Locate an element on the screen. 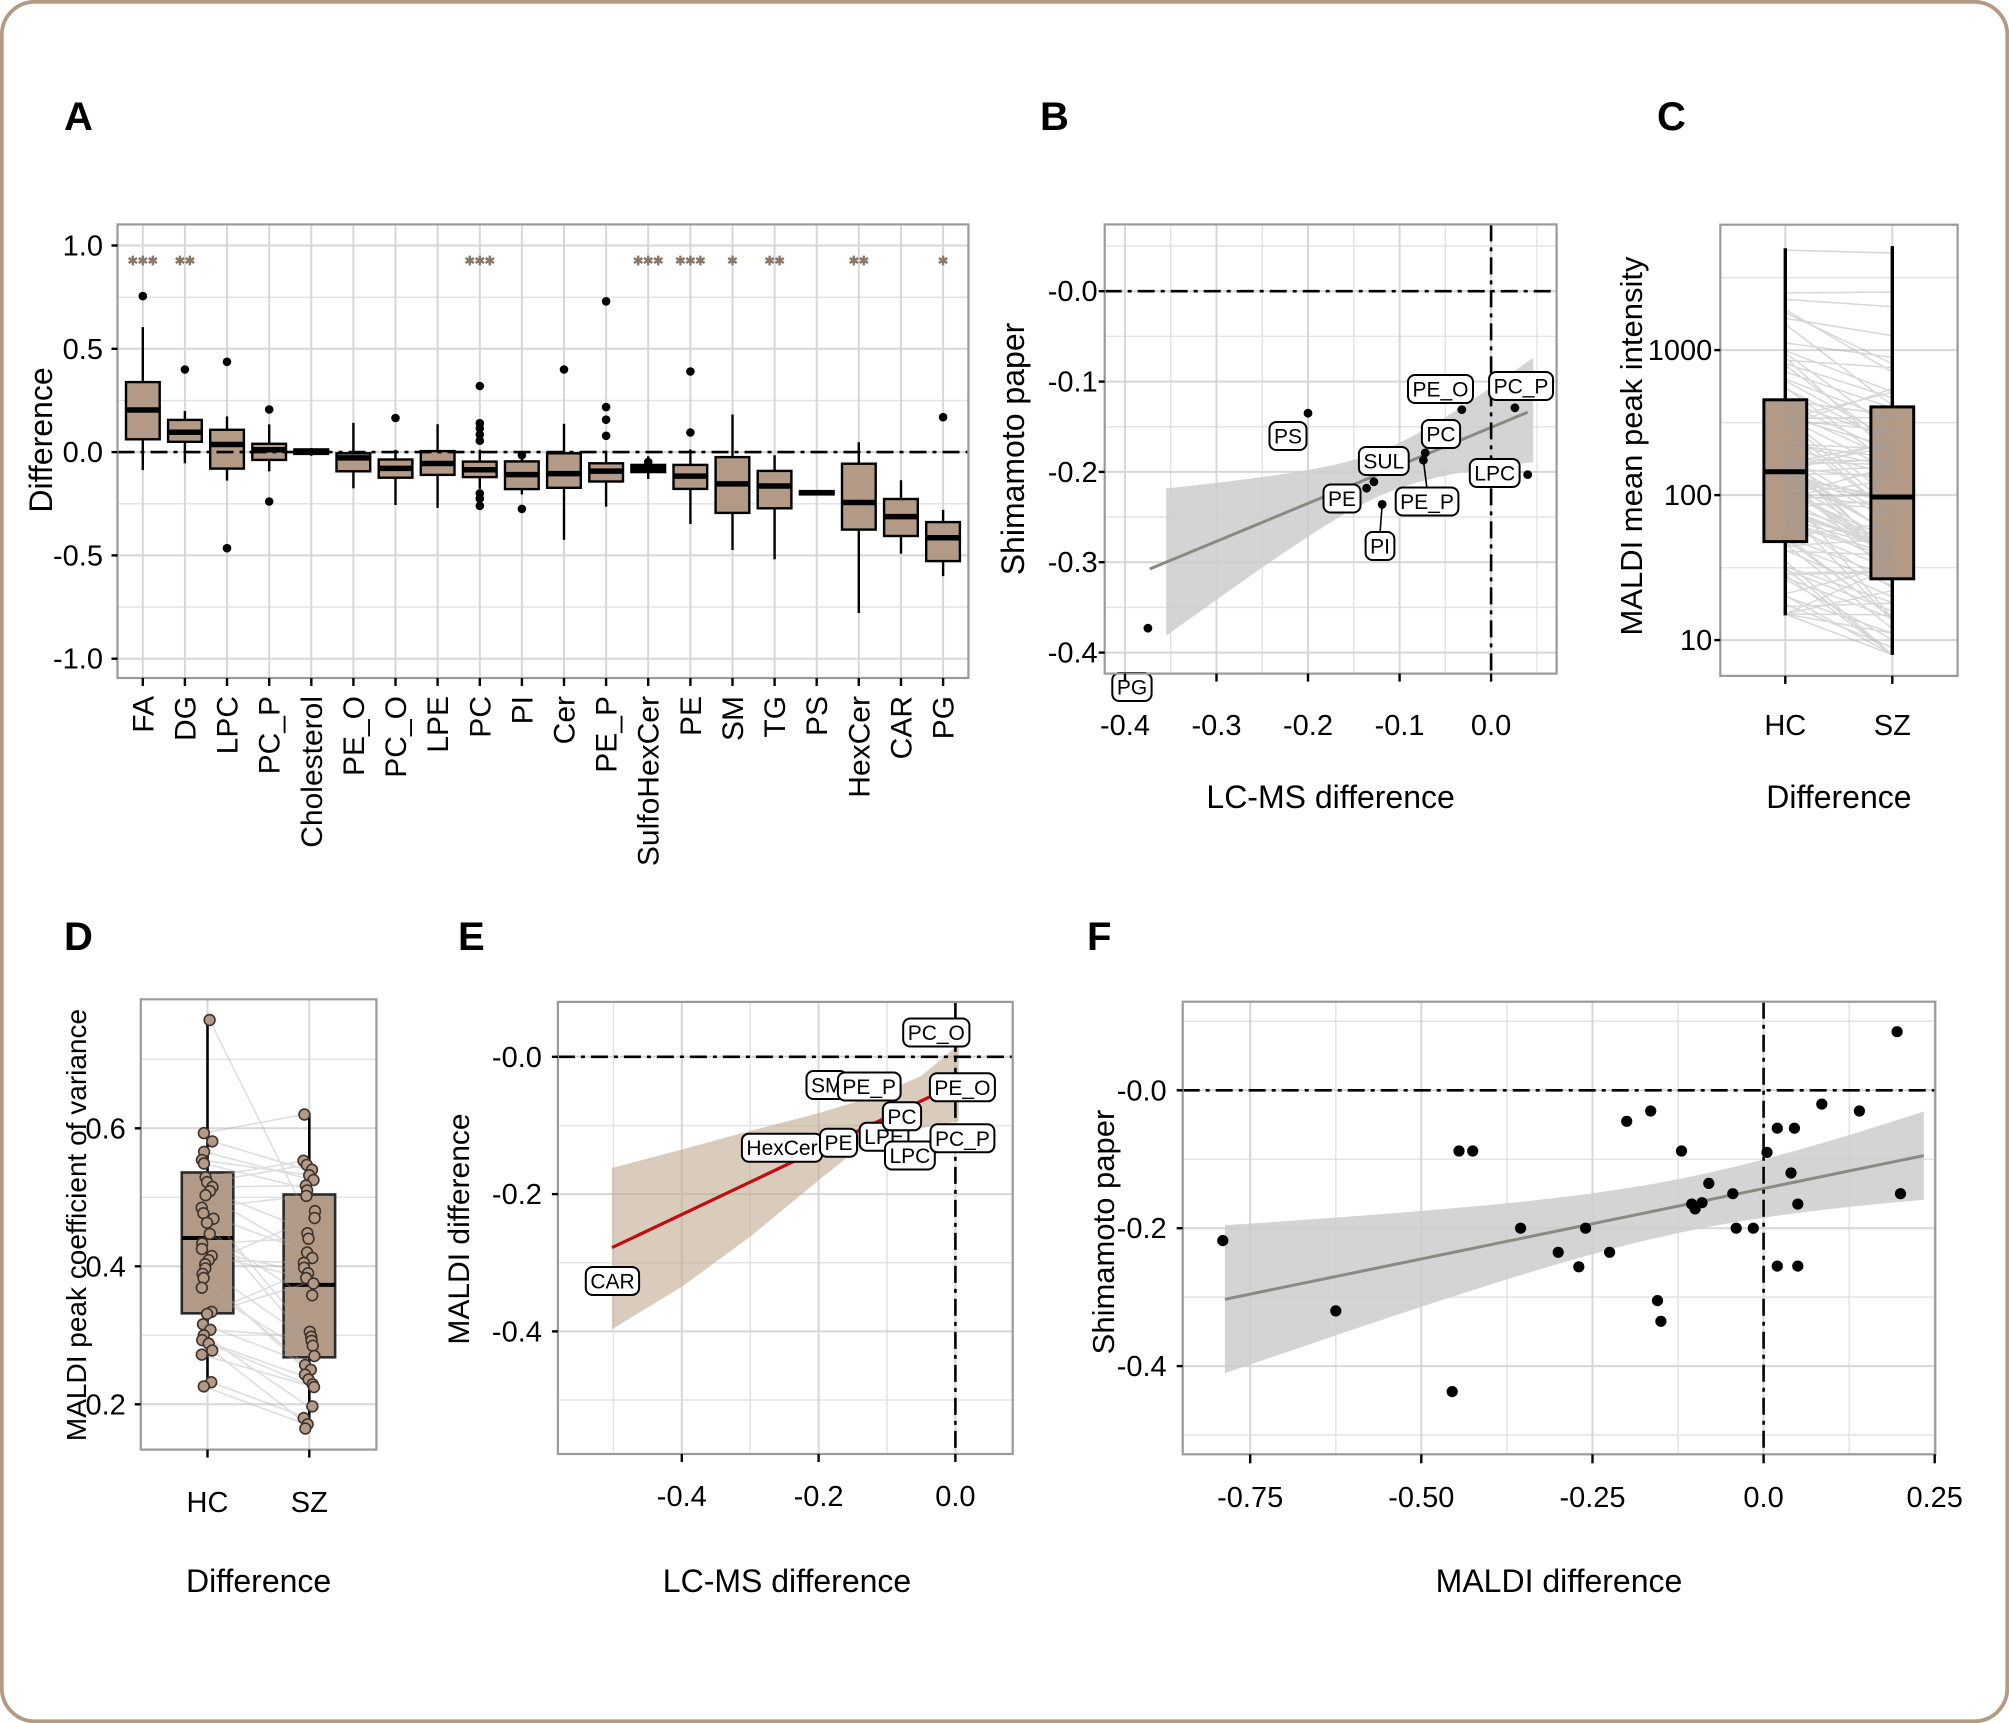  svg-text: TG is located at coordinates (775, 717).